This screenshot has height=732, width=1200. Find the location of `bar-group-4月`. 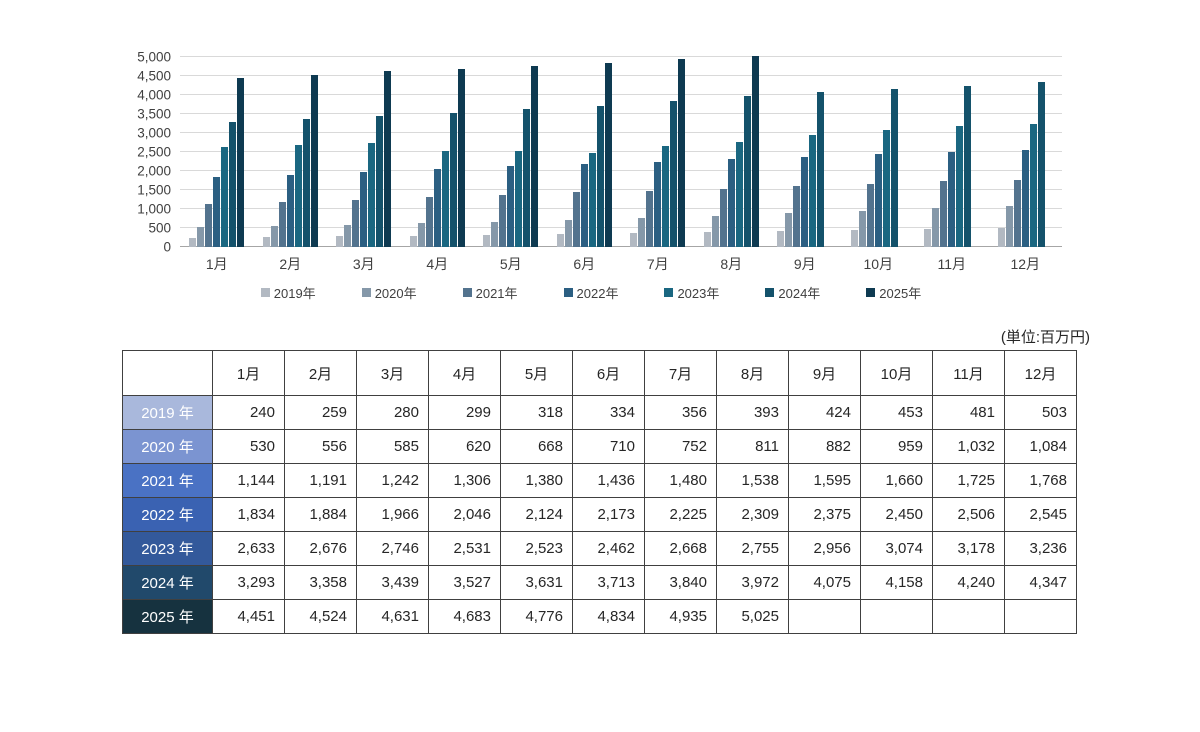

bar-group-4月 is located at coordinates (438, 152).